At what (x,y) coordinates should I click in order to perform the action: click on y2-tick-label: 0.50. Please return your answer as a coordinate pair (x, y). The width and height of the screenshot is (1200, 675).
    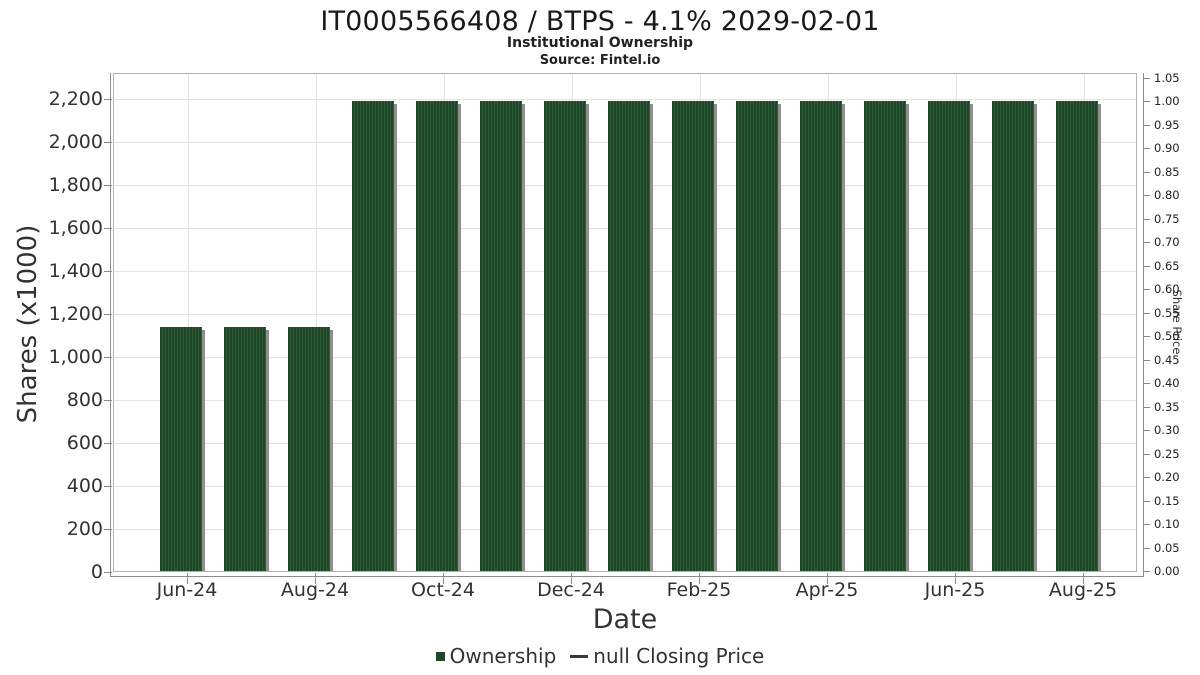
    Looking at the image, I should click on (1167, 336).